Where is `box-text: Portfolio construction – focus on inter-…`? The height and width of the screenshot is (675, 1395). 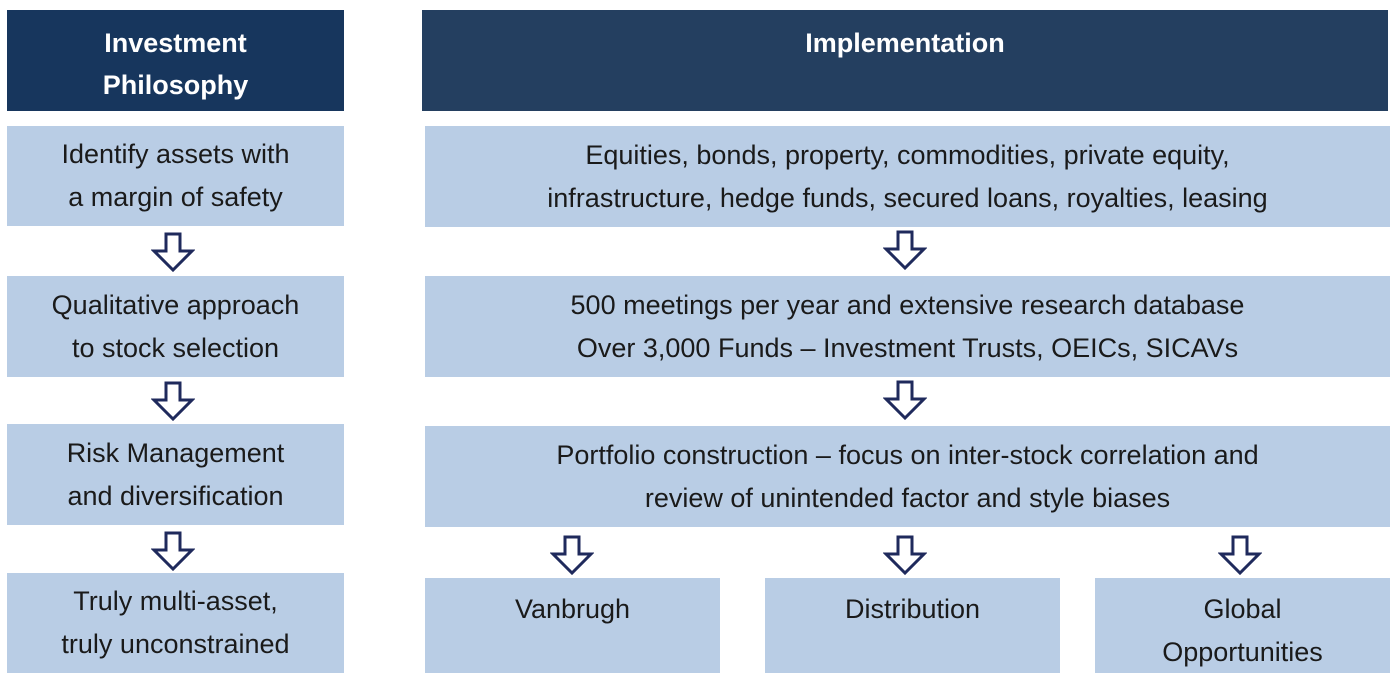
box-text: Portfolio construction – focus on inter-… is located at coordinates (907, 454).